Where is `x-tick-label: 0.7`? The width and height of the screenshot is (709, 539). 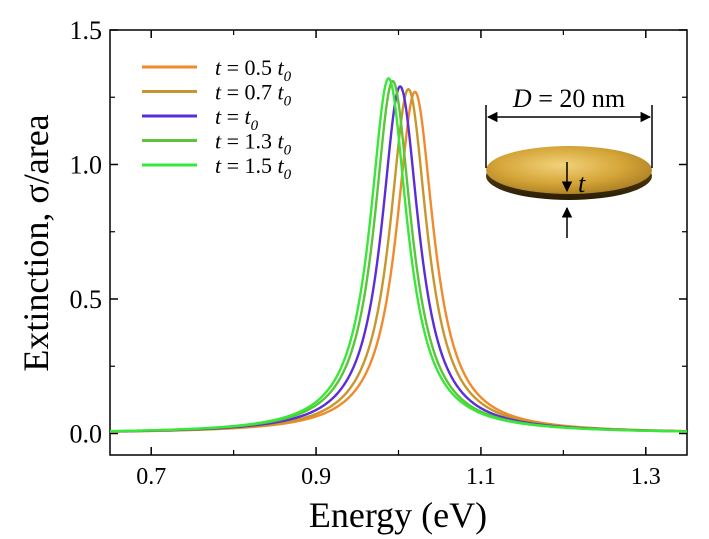
x-tick-label: 0.7 is located at coordinates (151, 477).